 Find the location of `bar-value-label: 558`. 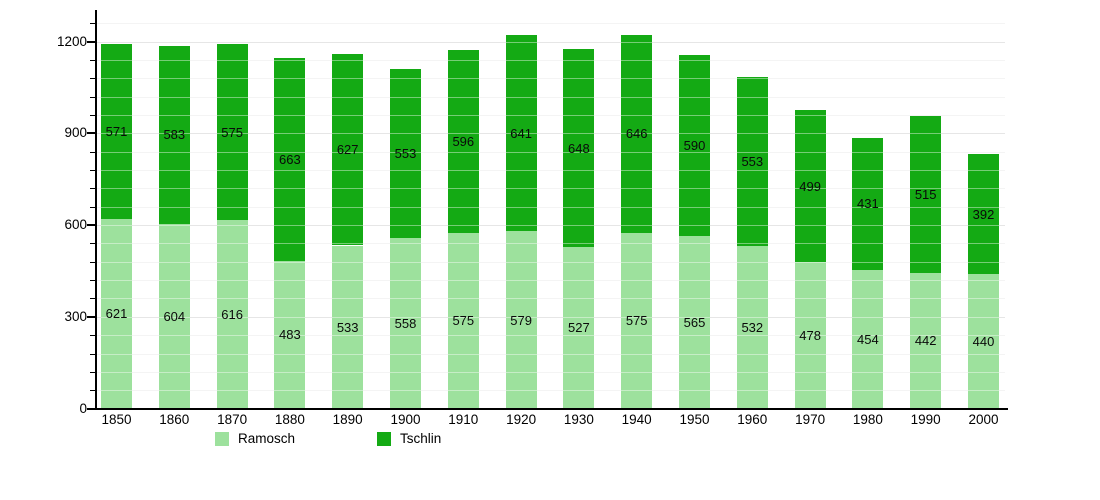

bar-value-label: 558 is located at coordinates (405, 323).